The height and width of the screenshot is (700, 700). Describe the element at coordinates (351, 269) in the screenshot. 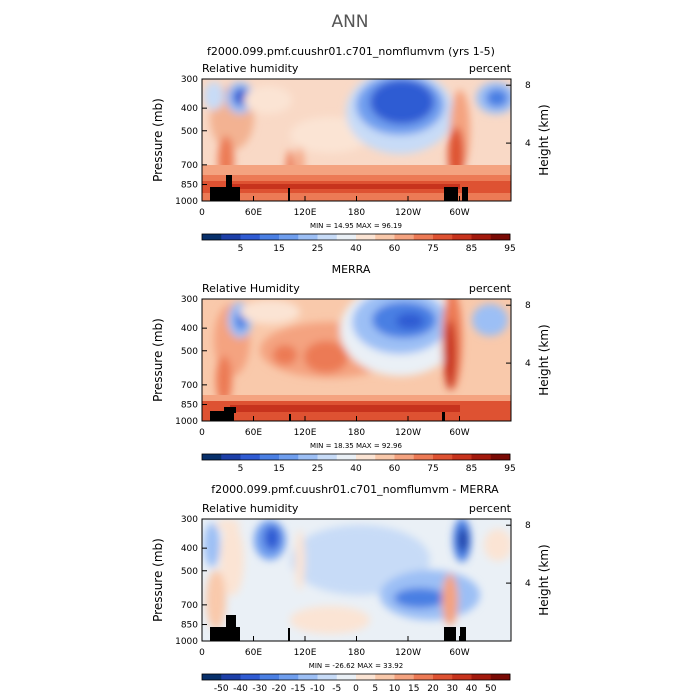

I see `panel-title: MERRA` at that location.